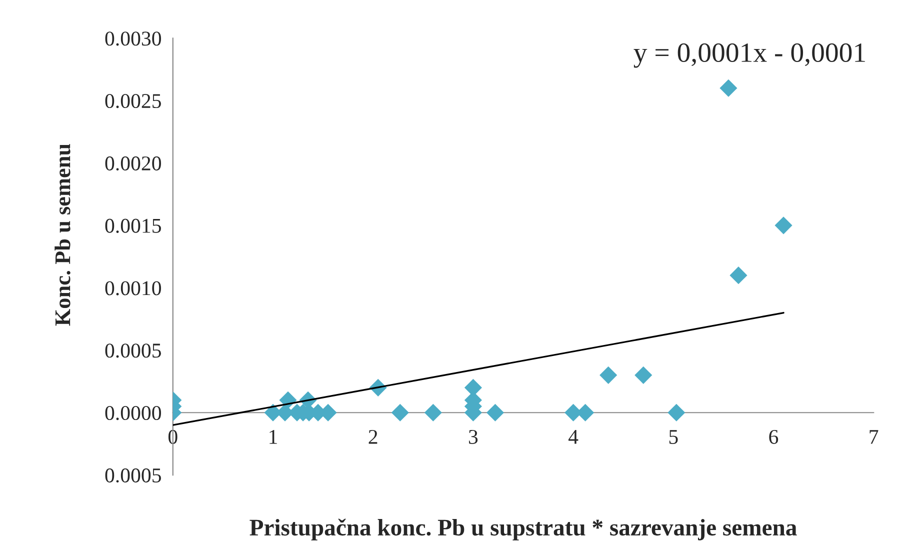  What do you see at coordinates (523, 529) in the screenshot?
I see `x-axis-title: Pristupačna konc. Pb u supstratu * sazrevanje semena` at bounding box center [523, 529].